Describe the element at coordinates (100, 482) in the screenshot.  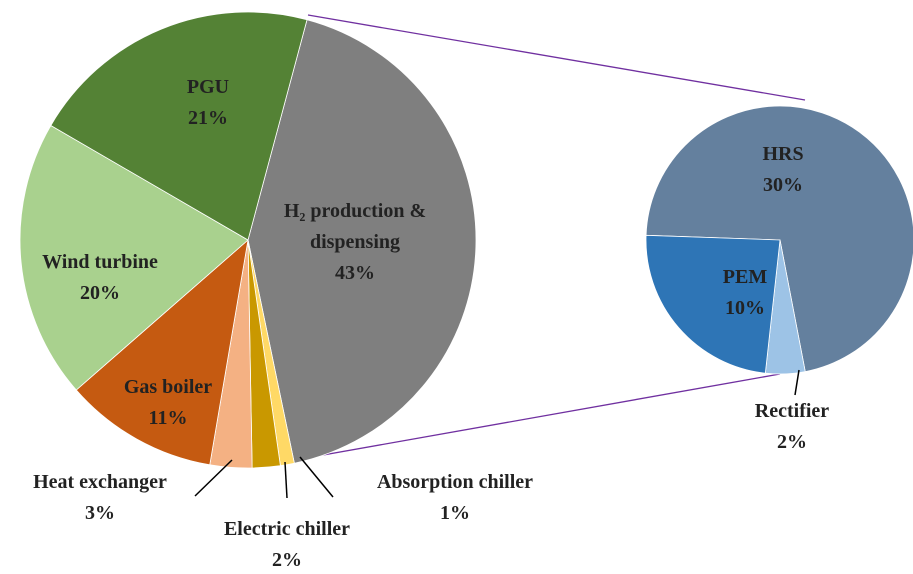
I see `category-label: Heat exchanger` at that location.